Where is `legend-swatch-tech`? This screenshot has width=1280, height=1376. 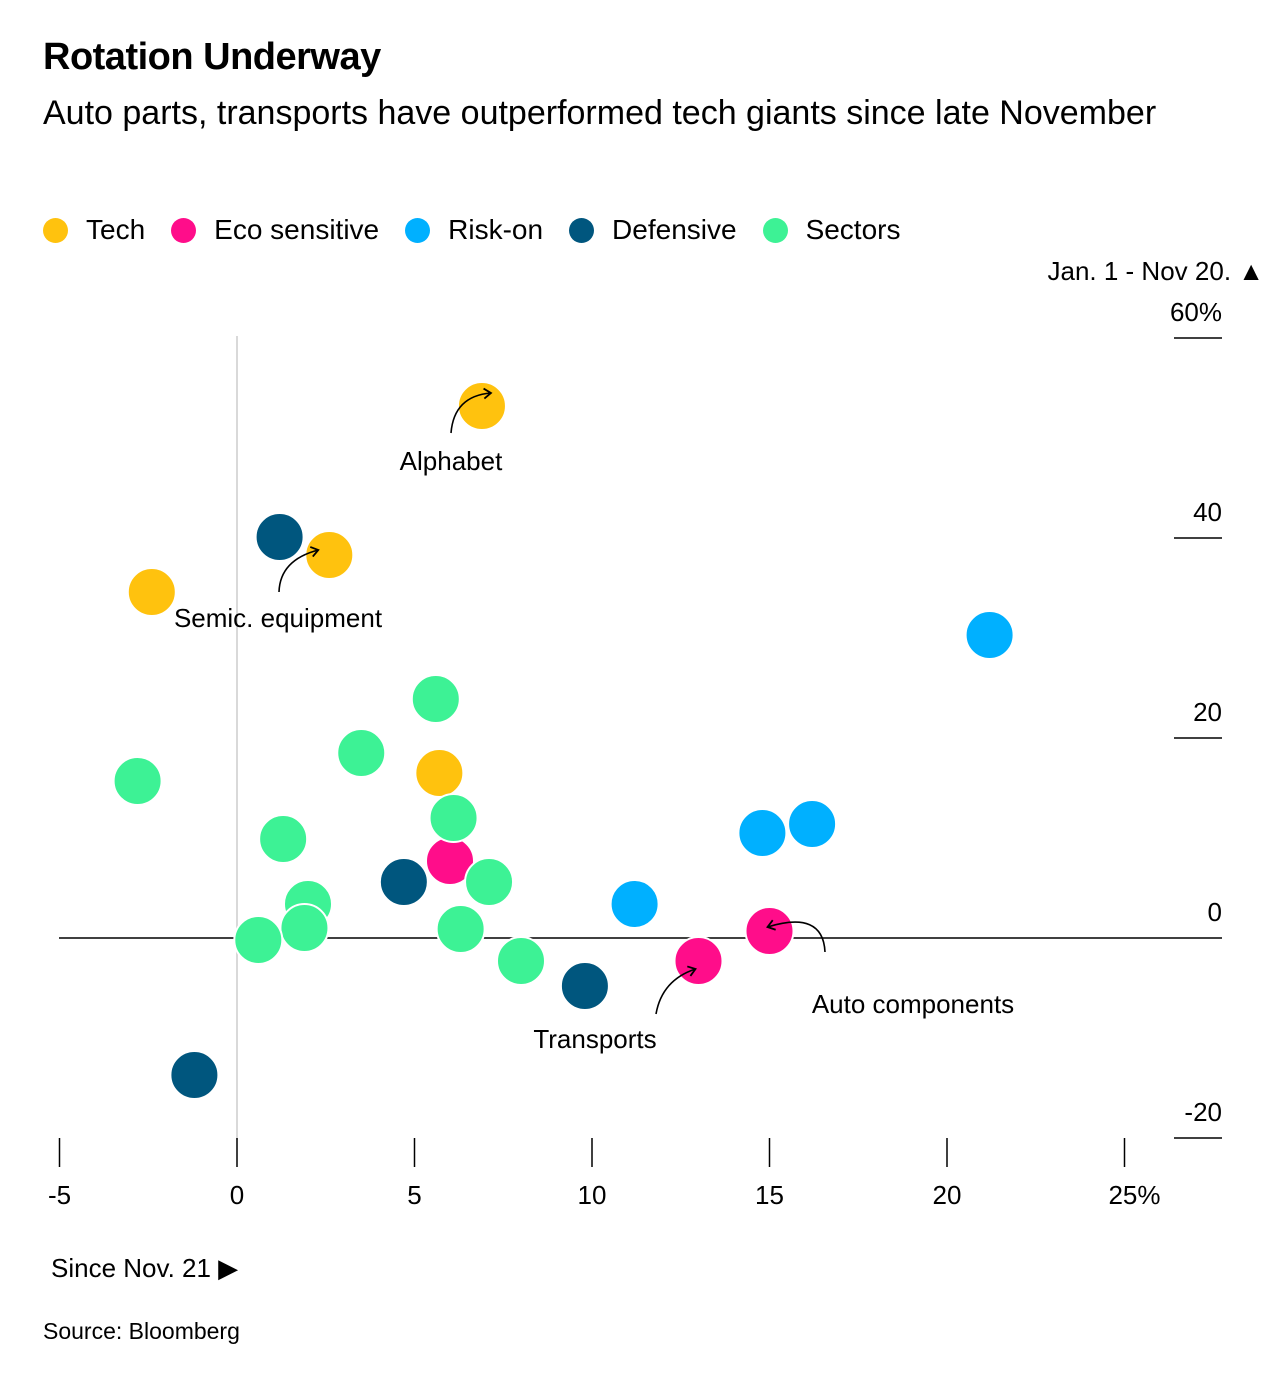 legend-swatch-tech is located at coordinates (55, 230).